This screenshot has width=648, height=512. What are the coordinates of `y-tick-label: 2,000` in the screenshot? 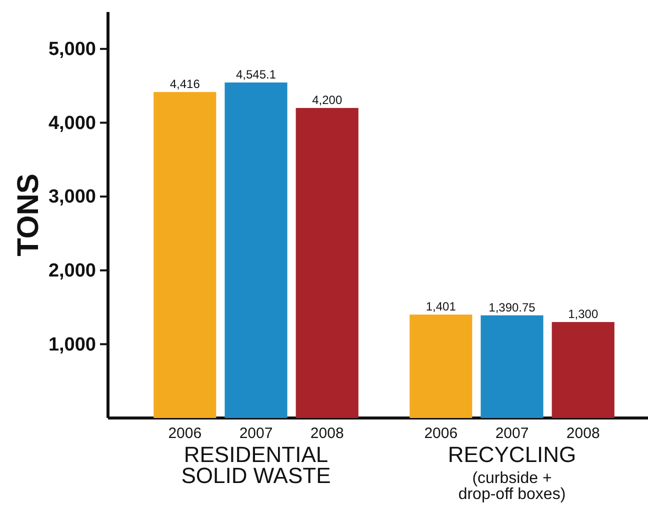 It's located at (72, 271).